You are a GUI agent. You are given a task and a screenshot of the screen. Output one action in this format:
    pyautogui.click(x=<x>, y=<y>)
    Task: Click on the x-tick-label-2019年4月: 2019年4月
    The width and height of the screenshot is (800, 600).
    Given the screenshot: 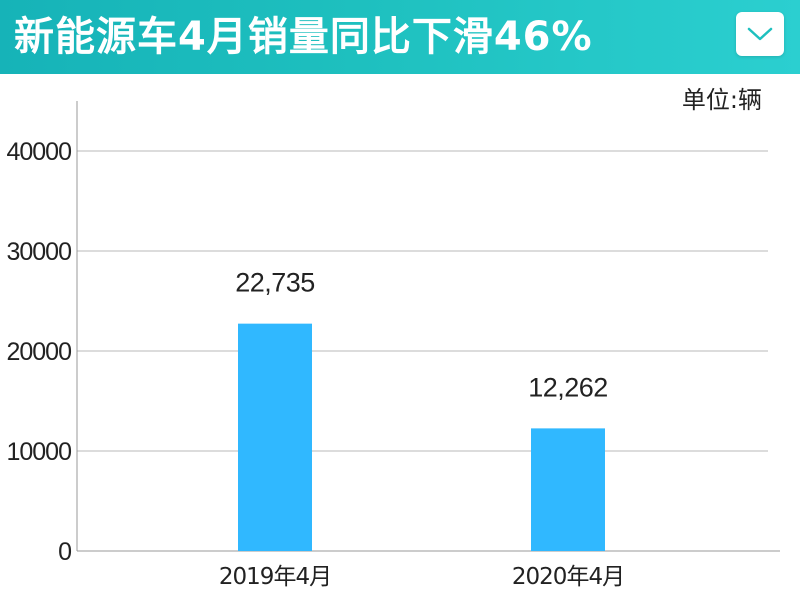 What is the action you would take?
    pyautogui.click(x=275, y=577)
    